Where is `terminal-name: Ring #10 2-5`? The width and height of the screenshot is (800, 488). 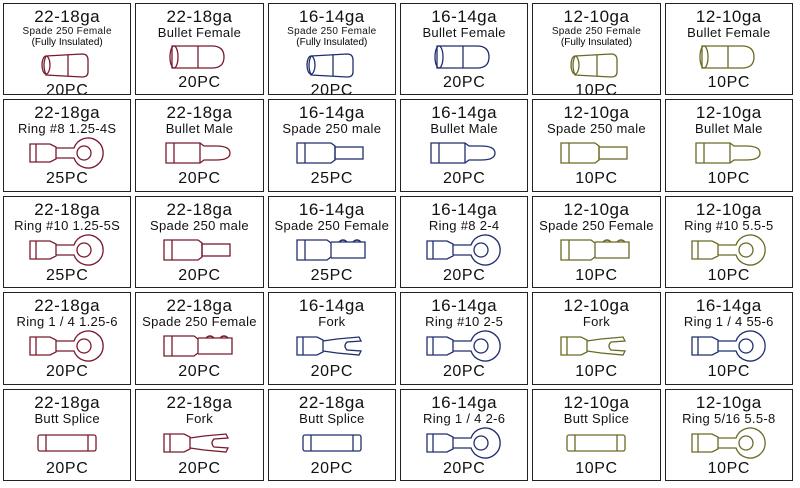
terminal-name: Ring #10 2-5 is located at coordinates (464, 322).